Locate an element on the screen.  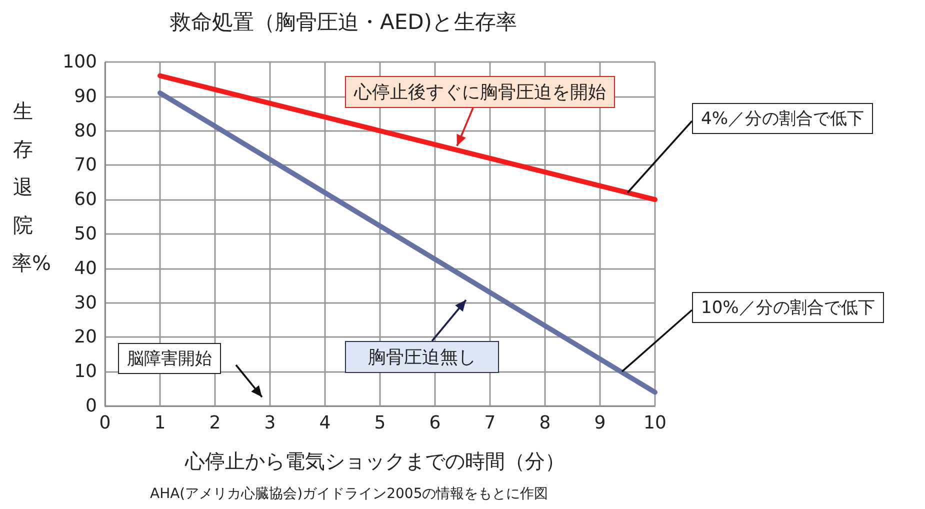
y-tick-label: 80 is located at coordinates (85, 131).